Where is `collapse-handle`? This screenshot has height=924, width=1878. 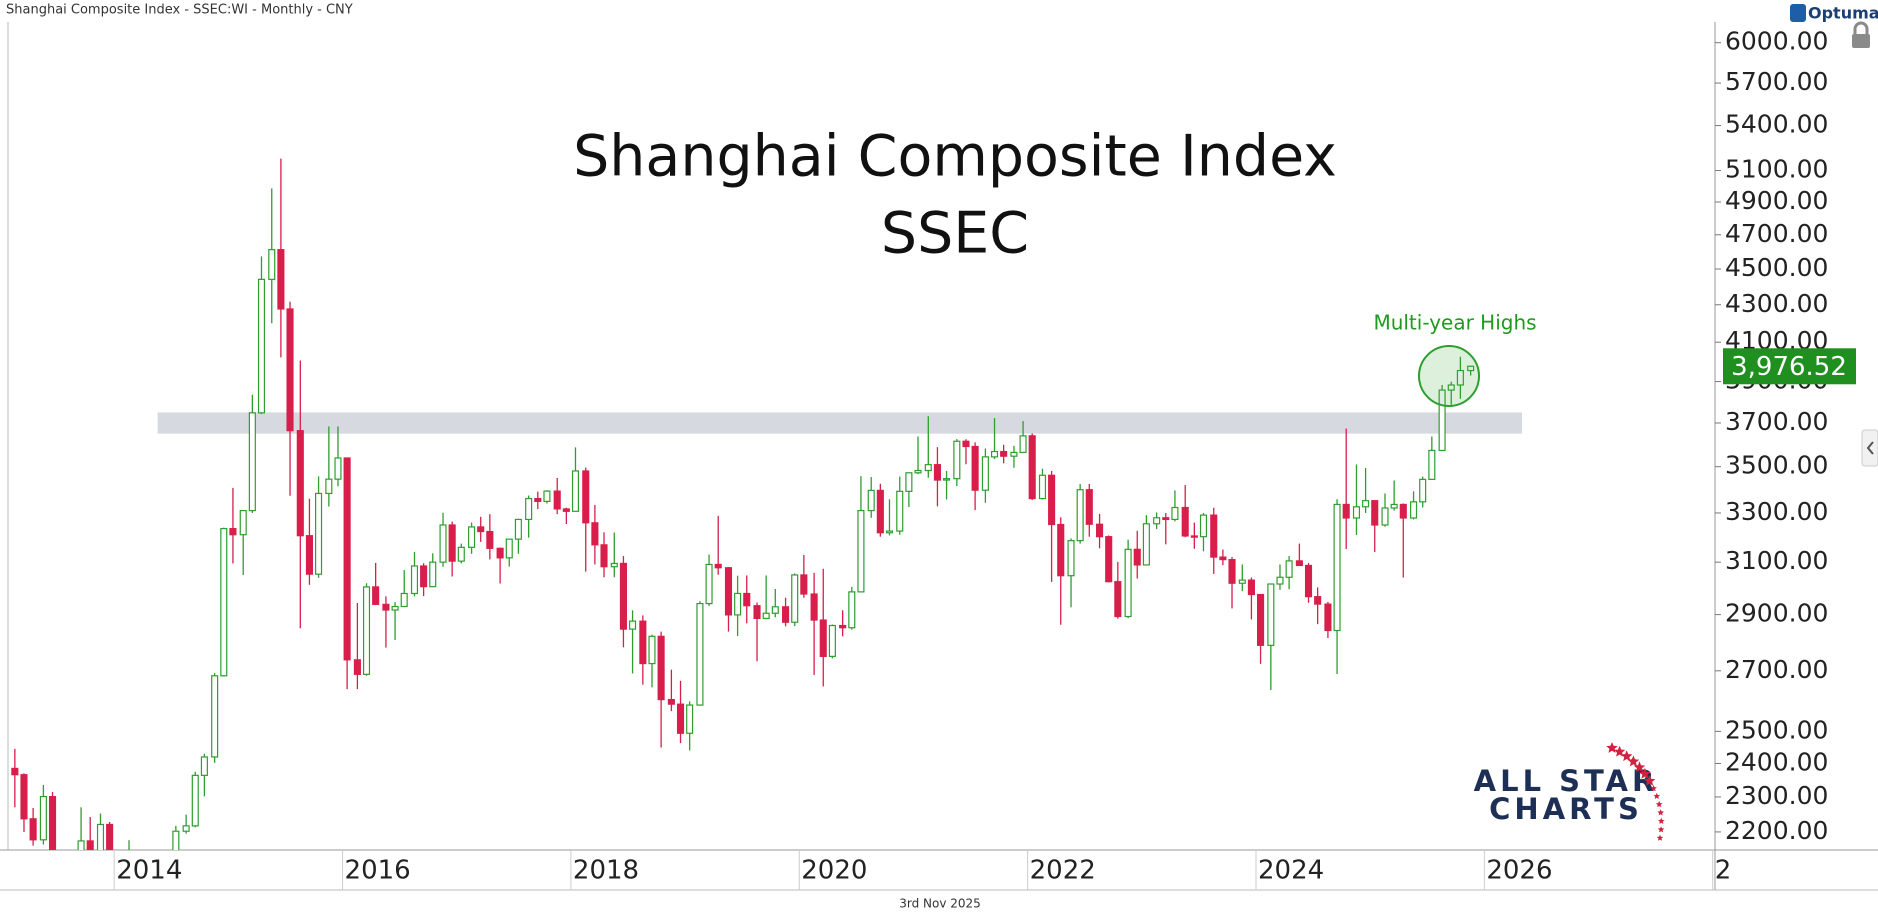 collapse-handle is located at coordinates (1869, 448).